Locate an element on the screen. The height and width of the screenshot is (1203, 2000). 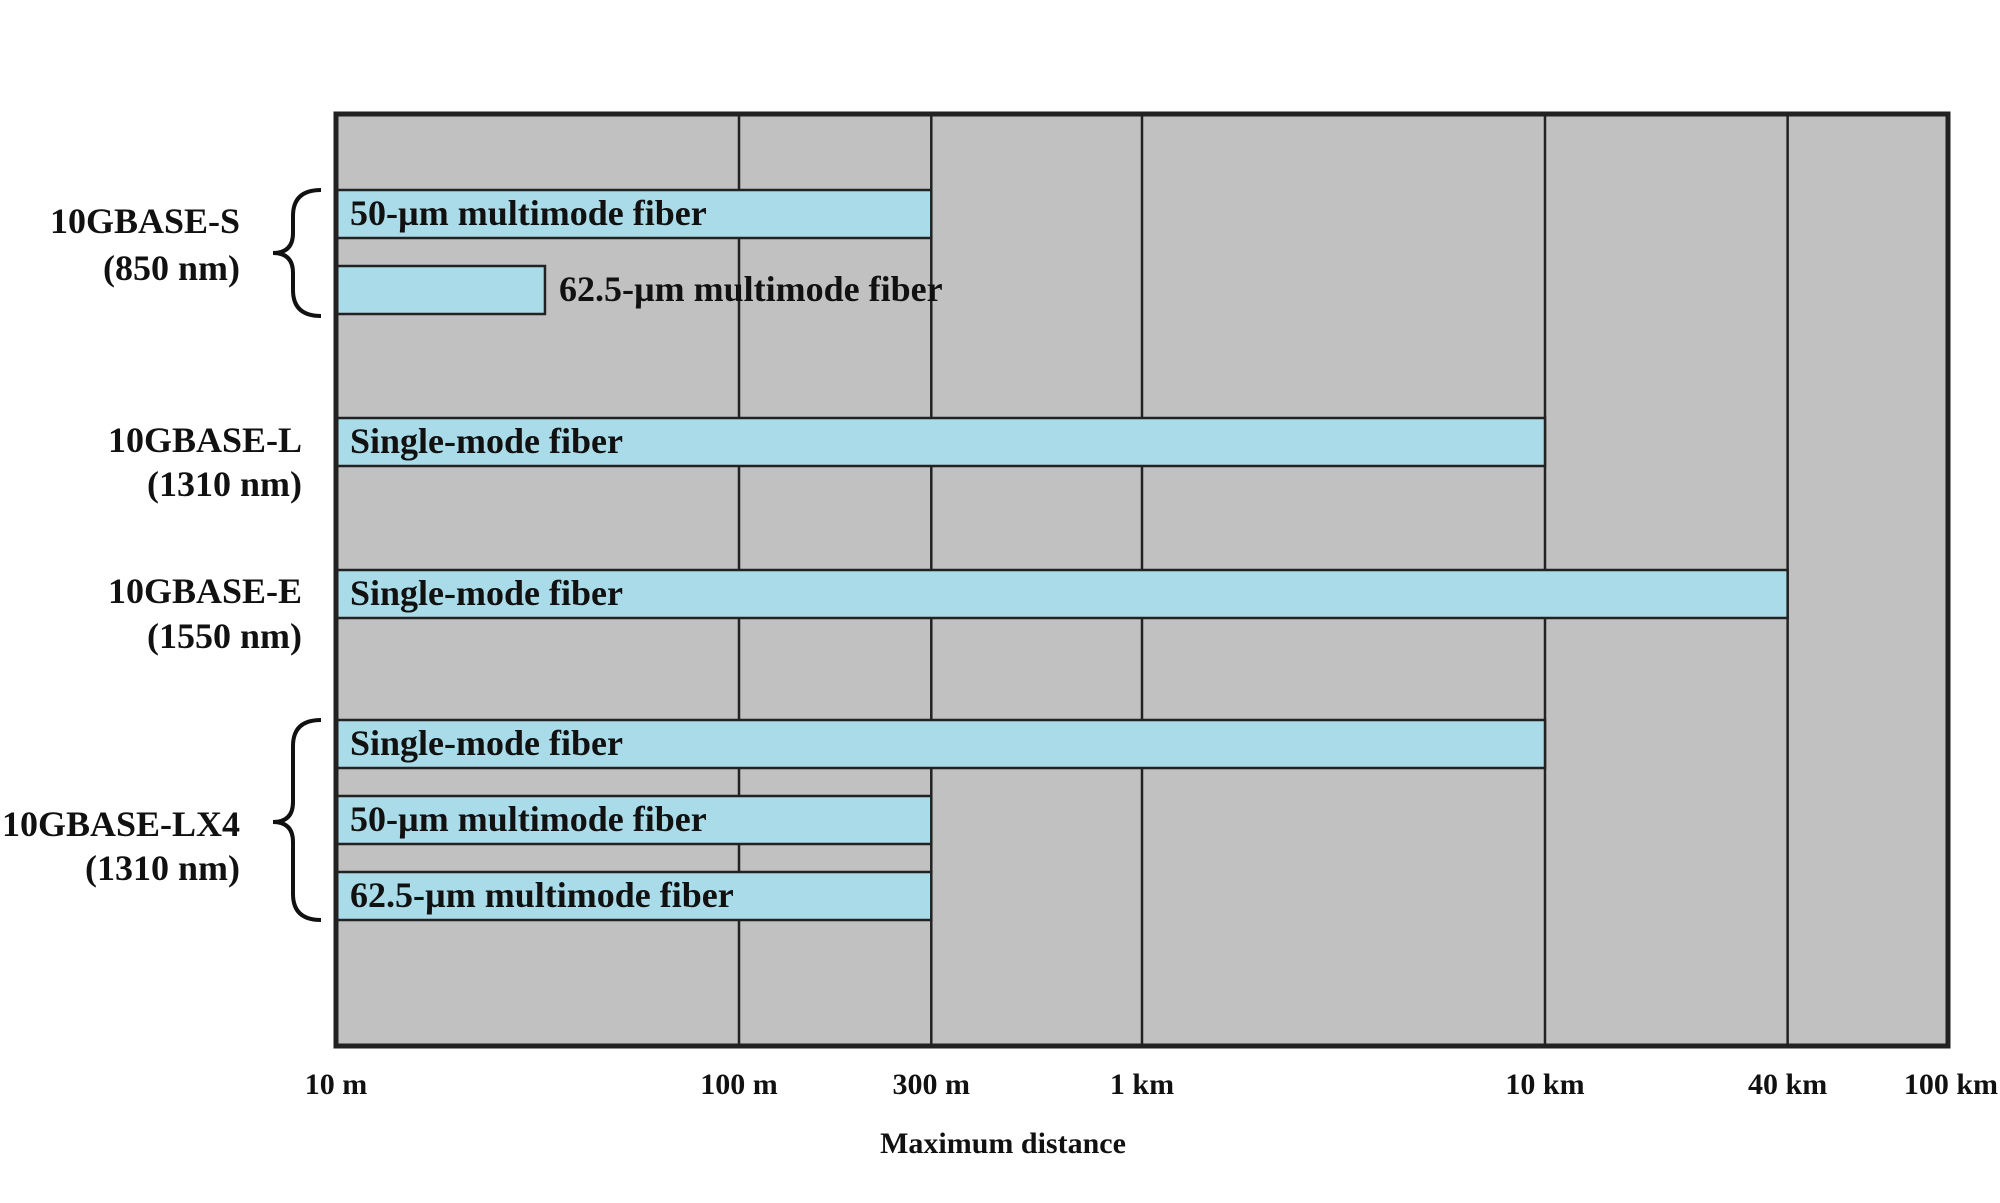
group-wavelength: (850 nm) is located at coordinates (171, 268).